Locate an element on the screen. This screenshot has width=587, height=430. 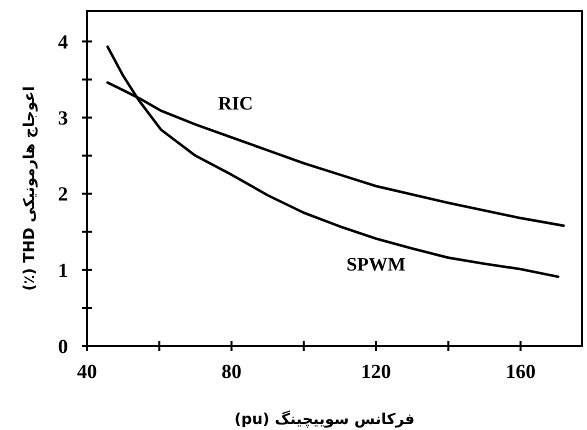
x-tick-label: 40 is located at coordinates (87, 372).